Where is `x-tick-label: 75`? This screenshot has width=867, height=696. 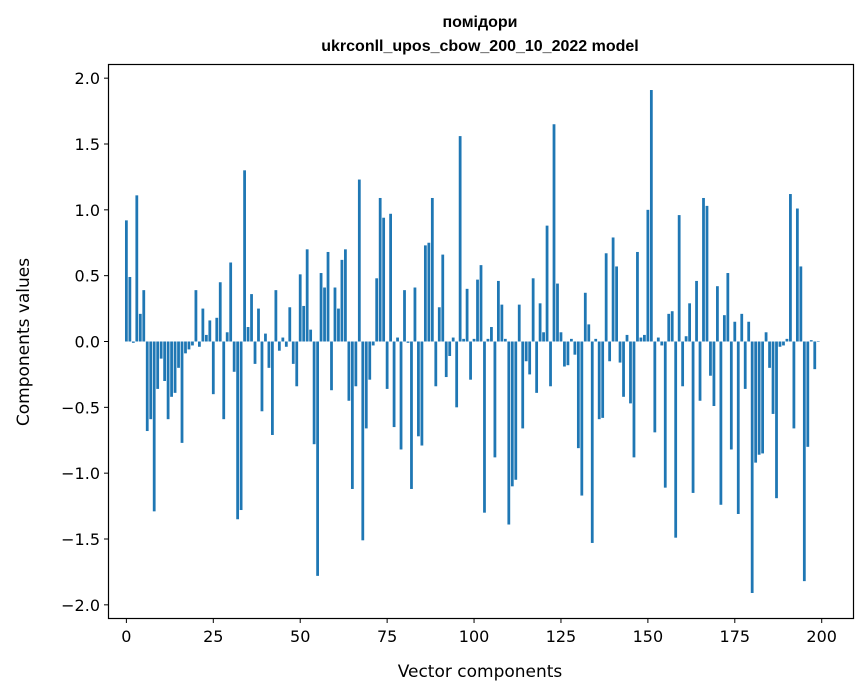 x-tick-label: 75 is located at coordinates (387, 636).